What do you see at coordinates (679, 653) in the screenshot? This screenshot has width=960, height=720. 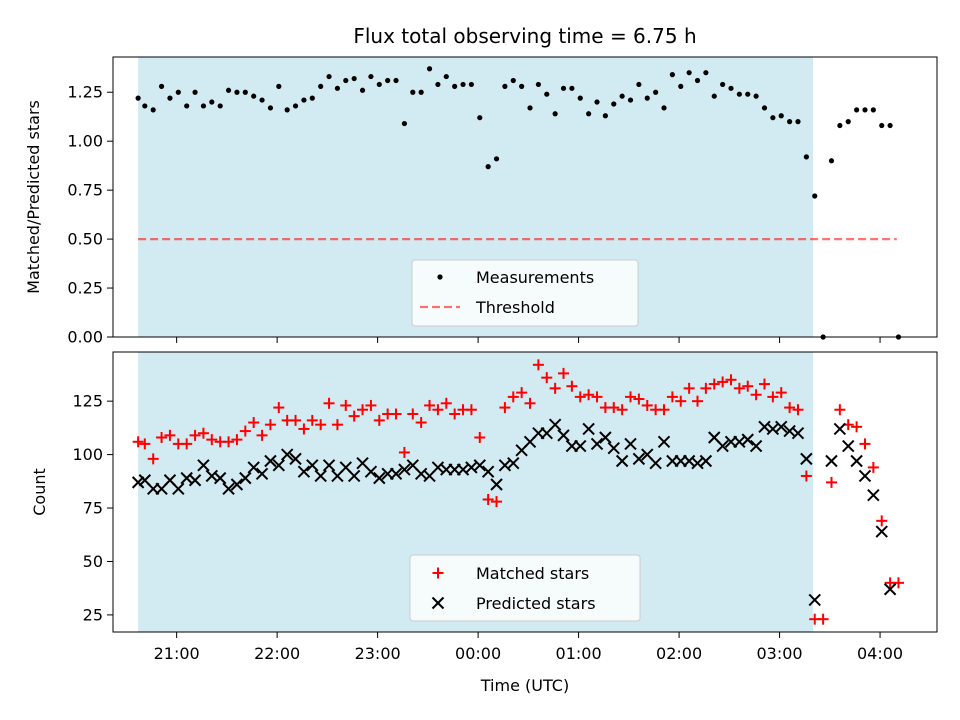 I see `bottom-x-tick-label: 02:00` at bounding box center [679, 653].